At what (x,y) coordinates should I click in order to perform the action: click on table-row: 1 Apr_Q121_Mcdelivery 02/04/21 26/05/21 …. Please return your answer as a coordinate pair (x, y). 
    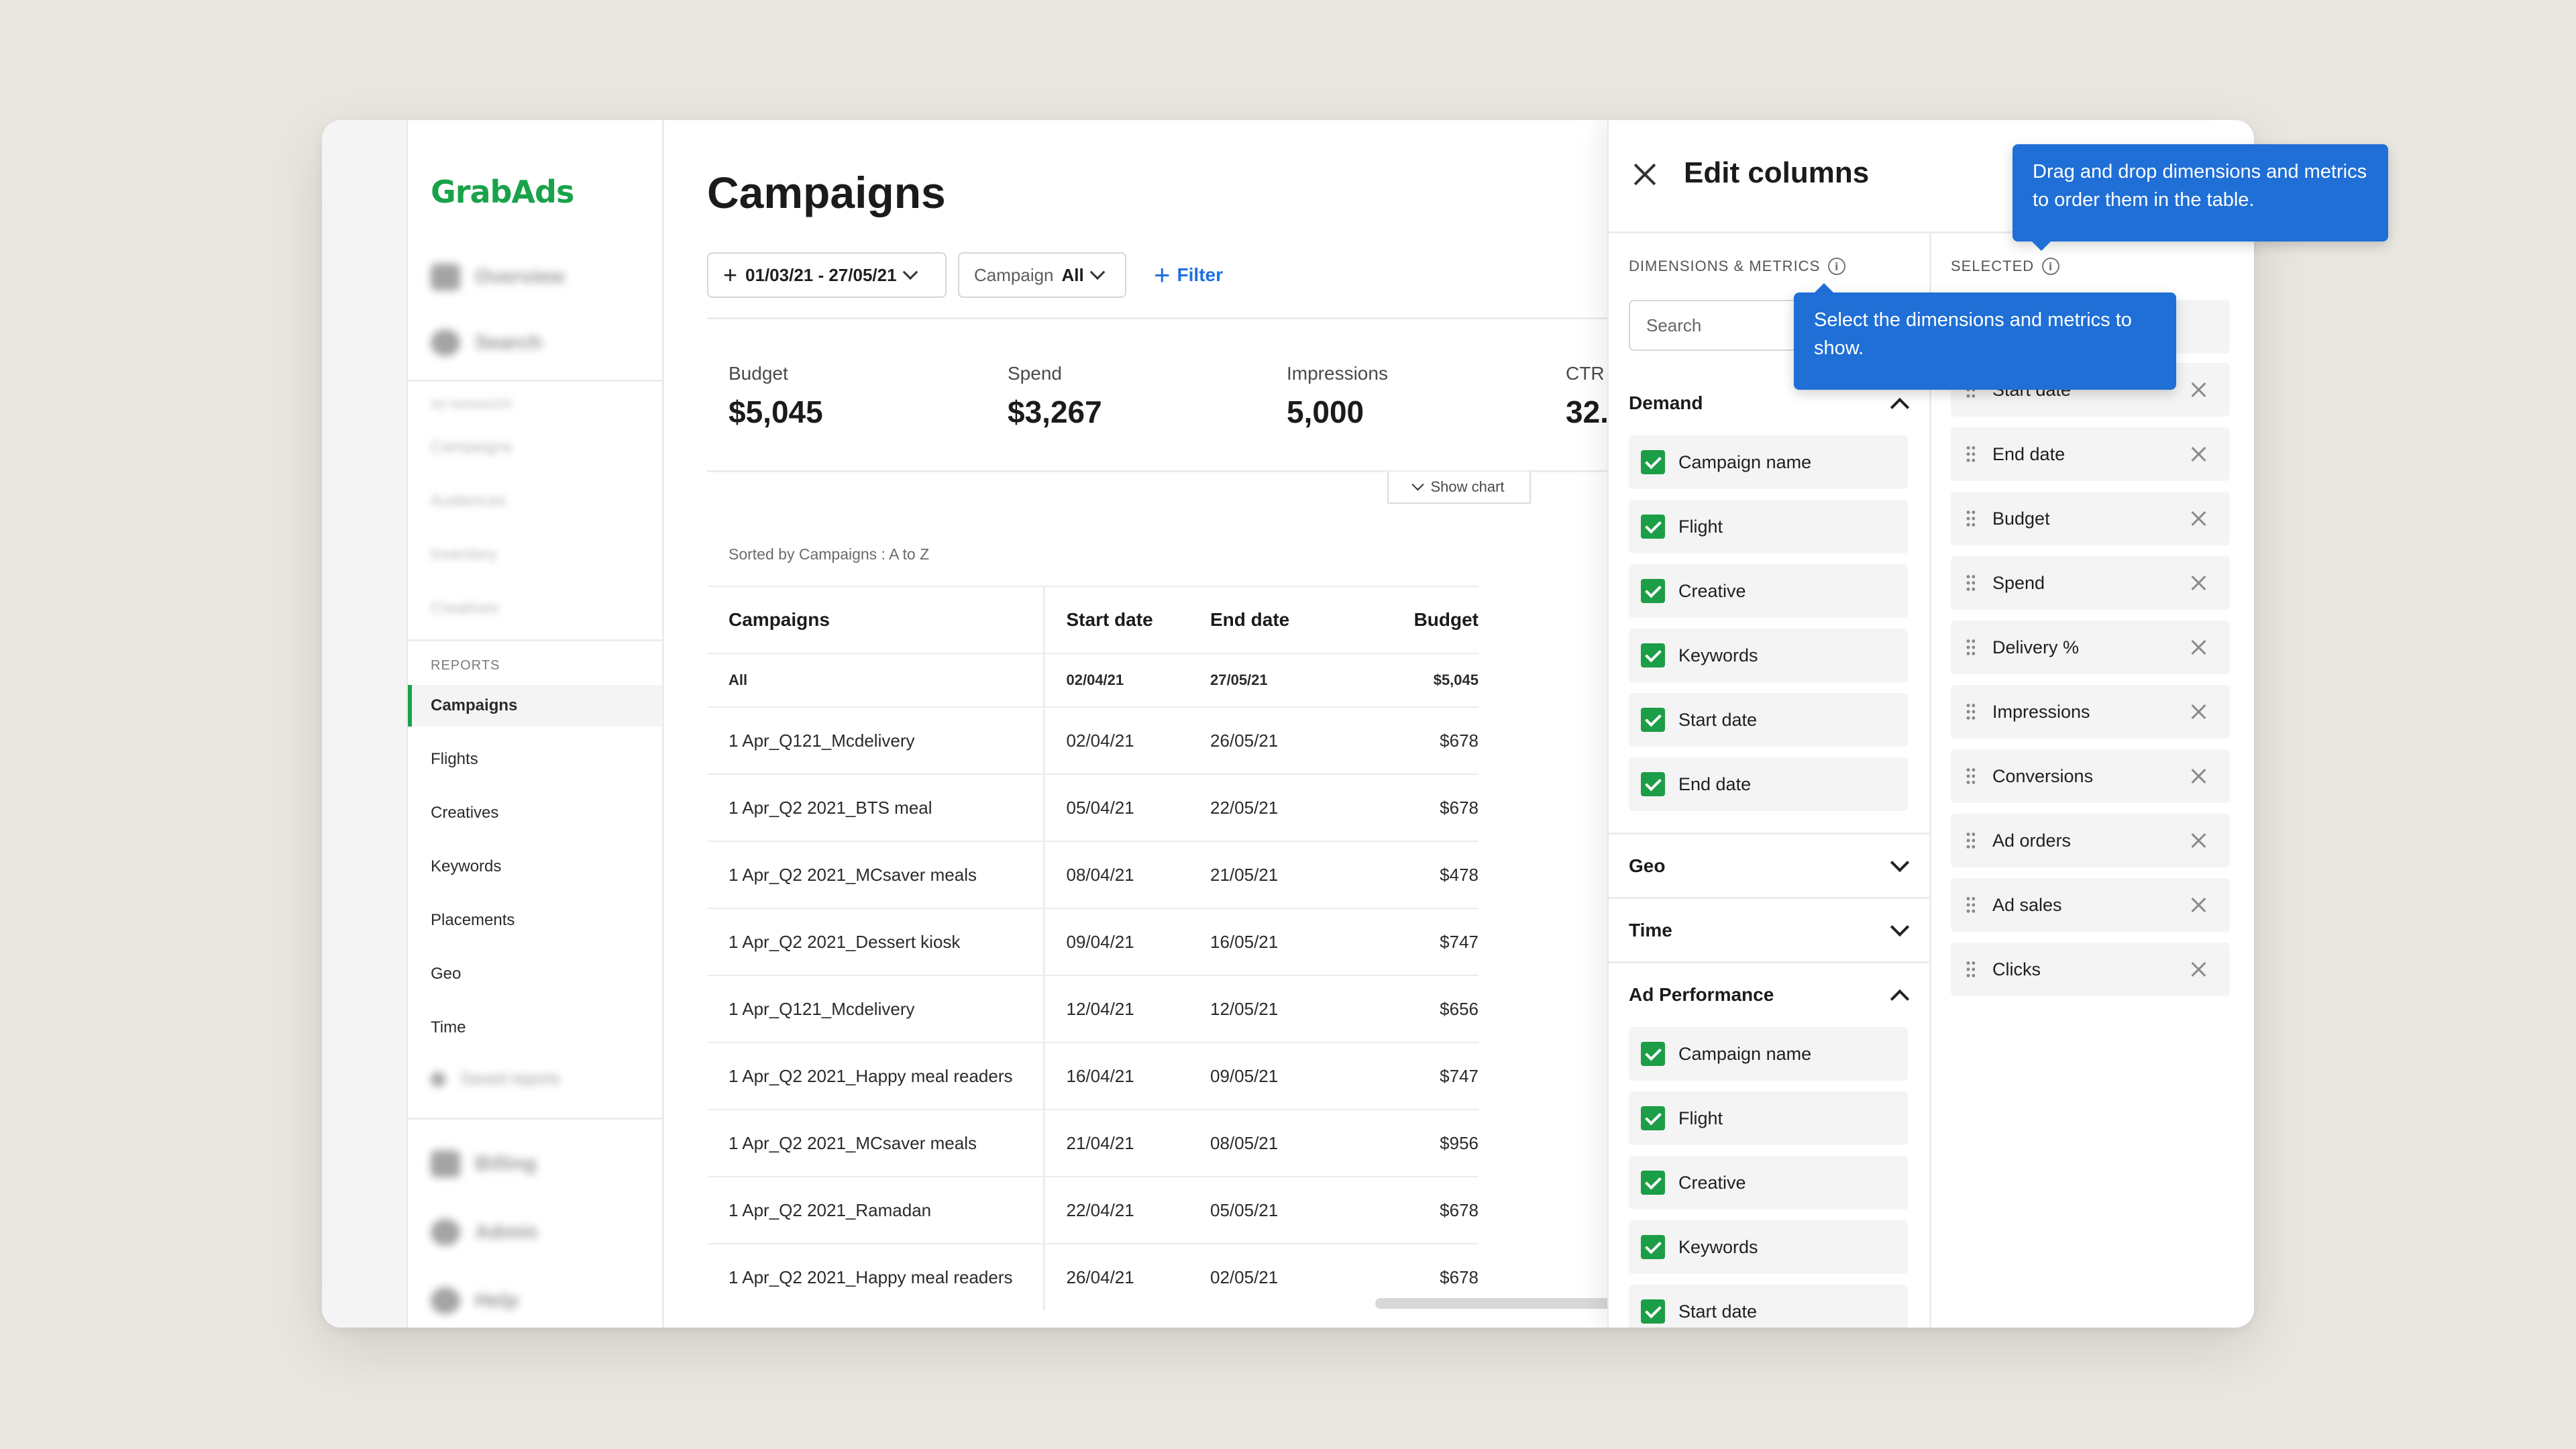
    Looking at the image, I should click on (1093, 741).